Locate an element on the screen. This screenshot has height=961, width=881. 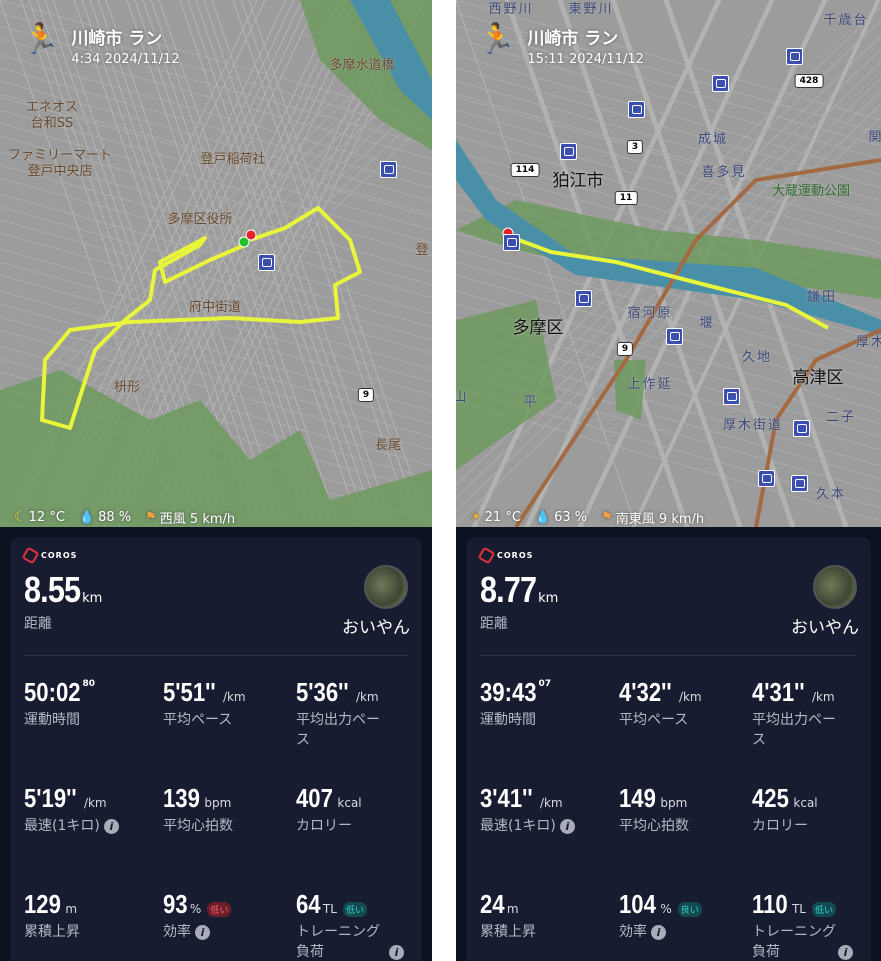
stat-label: カロリー is located at coordinates (780, 826).